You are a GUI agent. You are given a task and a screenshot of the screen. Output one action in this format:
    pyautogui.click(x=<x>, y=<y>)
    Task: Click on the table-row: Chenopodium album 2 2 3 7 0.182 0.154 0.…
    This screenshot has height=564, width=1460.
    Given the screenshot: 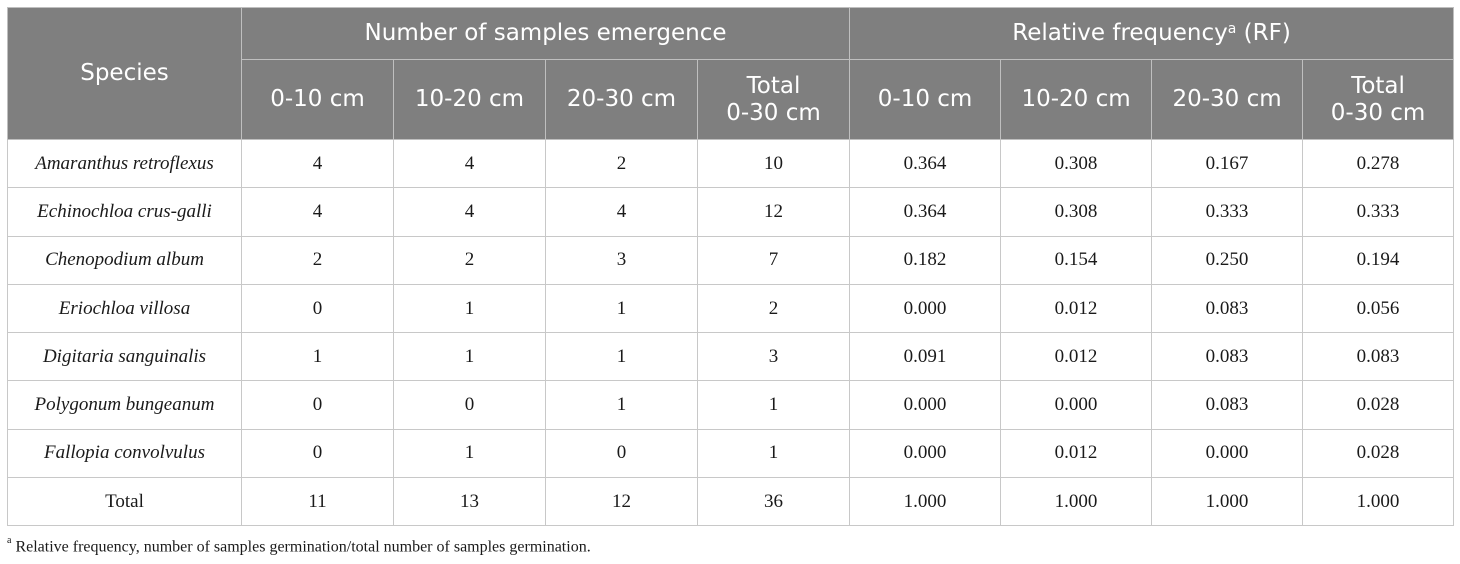 What is the action you would take?
    pyautogui.click(x=731, y=260)
    